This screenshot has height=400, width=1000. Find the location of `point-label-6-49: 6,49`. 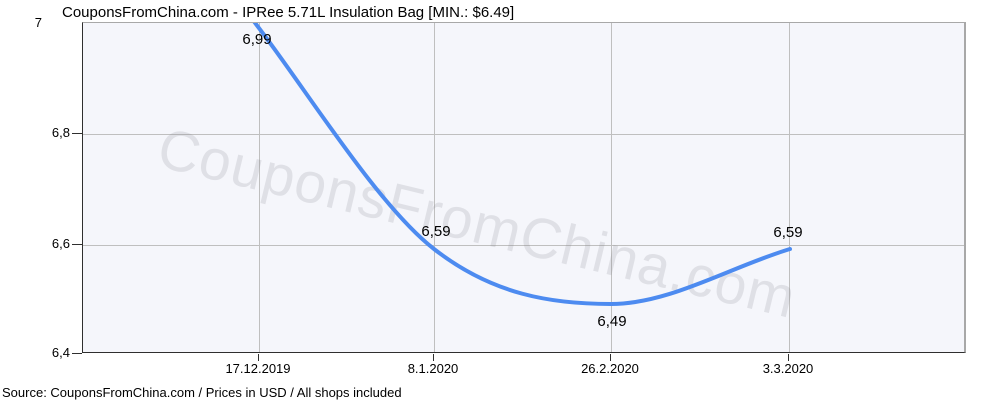

point-label-6-49: 6,49 is located at coordinates (612, 321).